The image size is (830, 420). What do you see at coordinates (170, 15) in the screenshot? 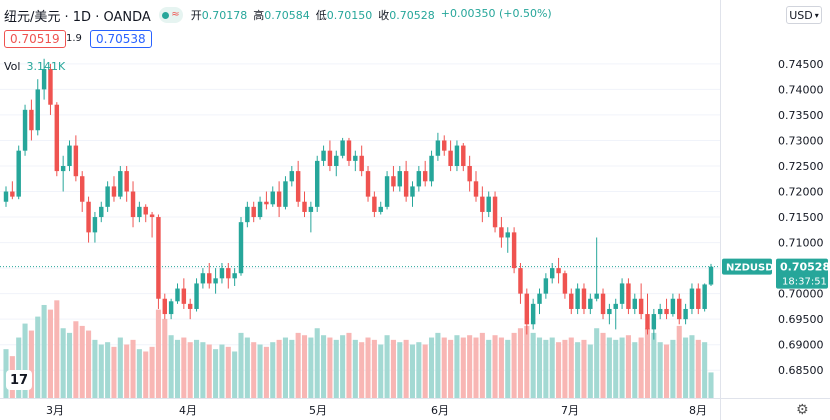
I see `market-status-toggle: ≈` at bounding box center [170, 15].